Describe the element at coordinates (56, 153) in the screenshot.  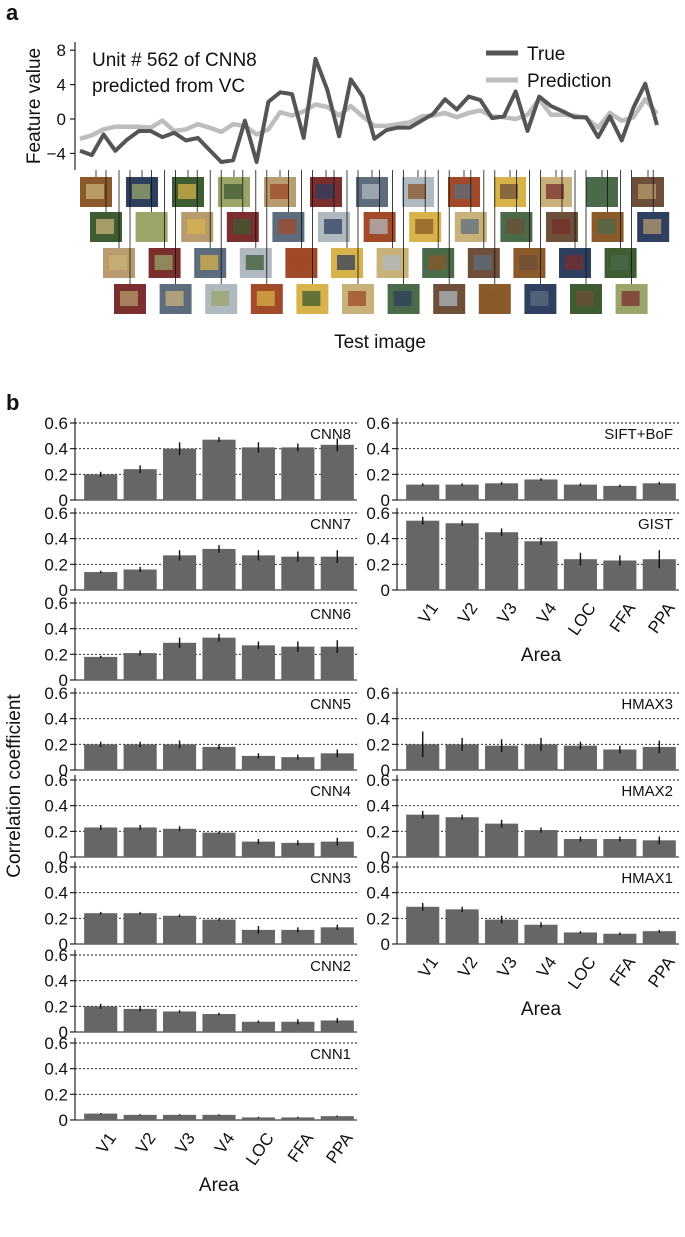
I see `panel-a-y-tick-label: −4` at that location.